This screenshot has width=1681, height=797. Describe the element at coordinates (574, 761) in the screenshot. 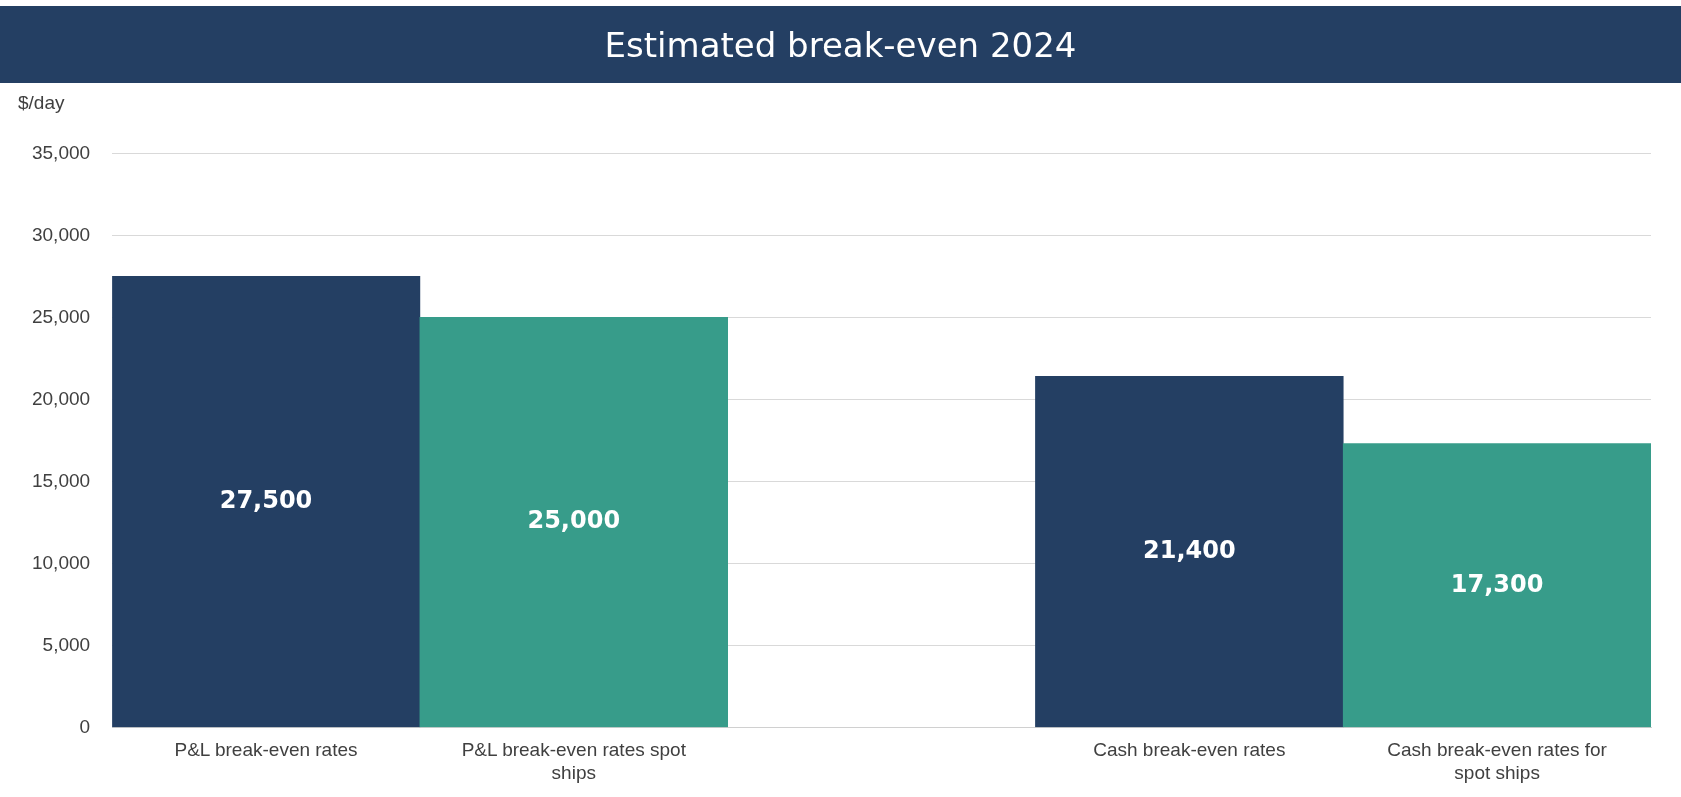

I see `x-tick-label: P&L break-even rates spot ships` at that location.